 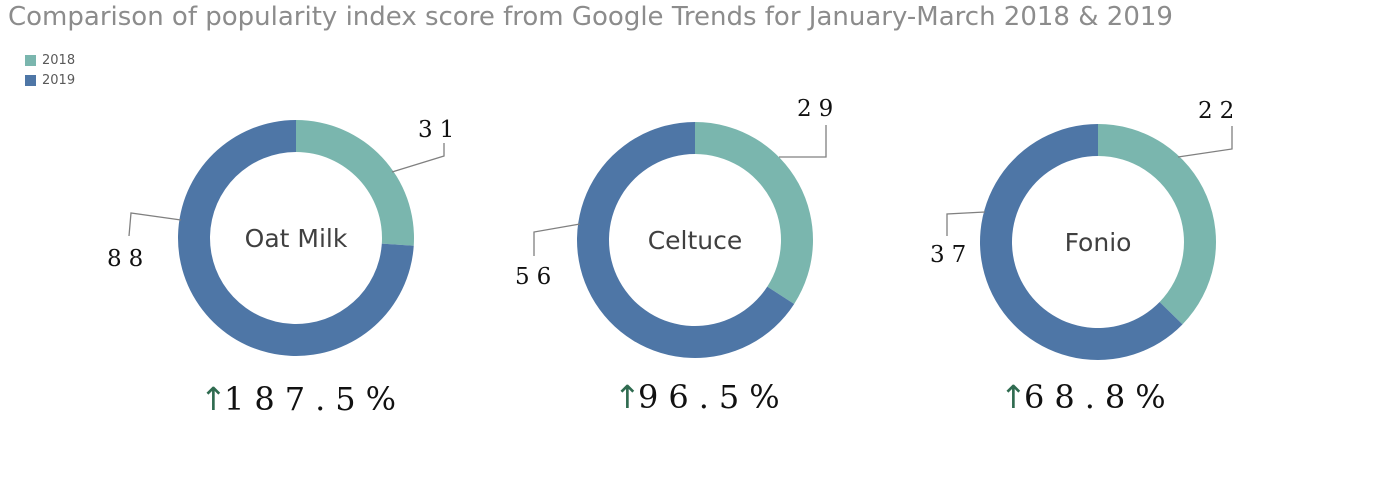 I want to click on change-label-fonio: 68.8%, so click(x=1100, y=397).